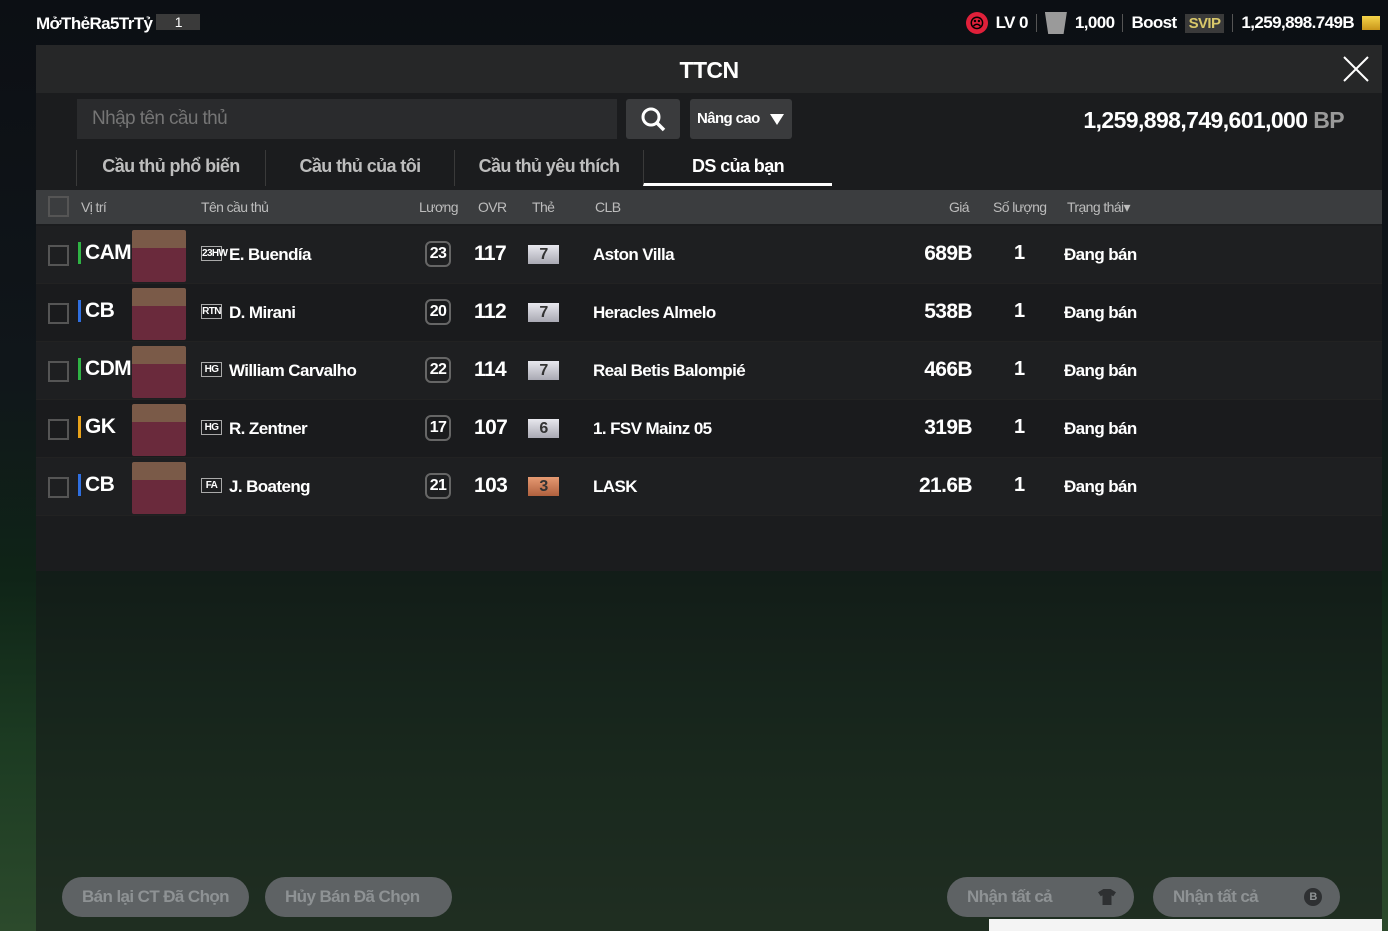 The image size is (1388, 931). I want to click on tab-your-list: DS của bạn, so click(737, 168).